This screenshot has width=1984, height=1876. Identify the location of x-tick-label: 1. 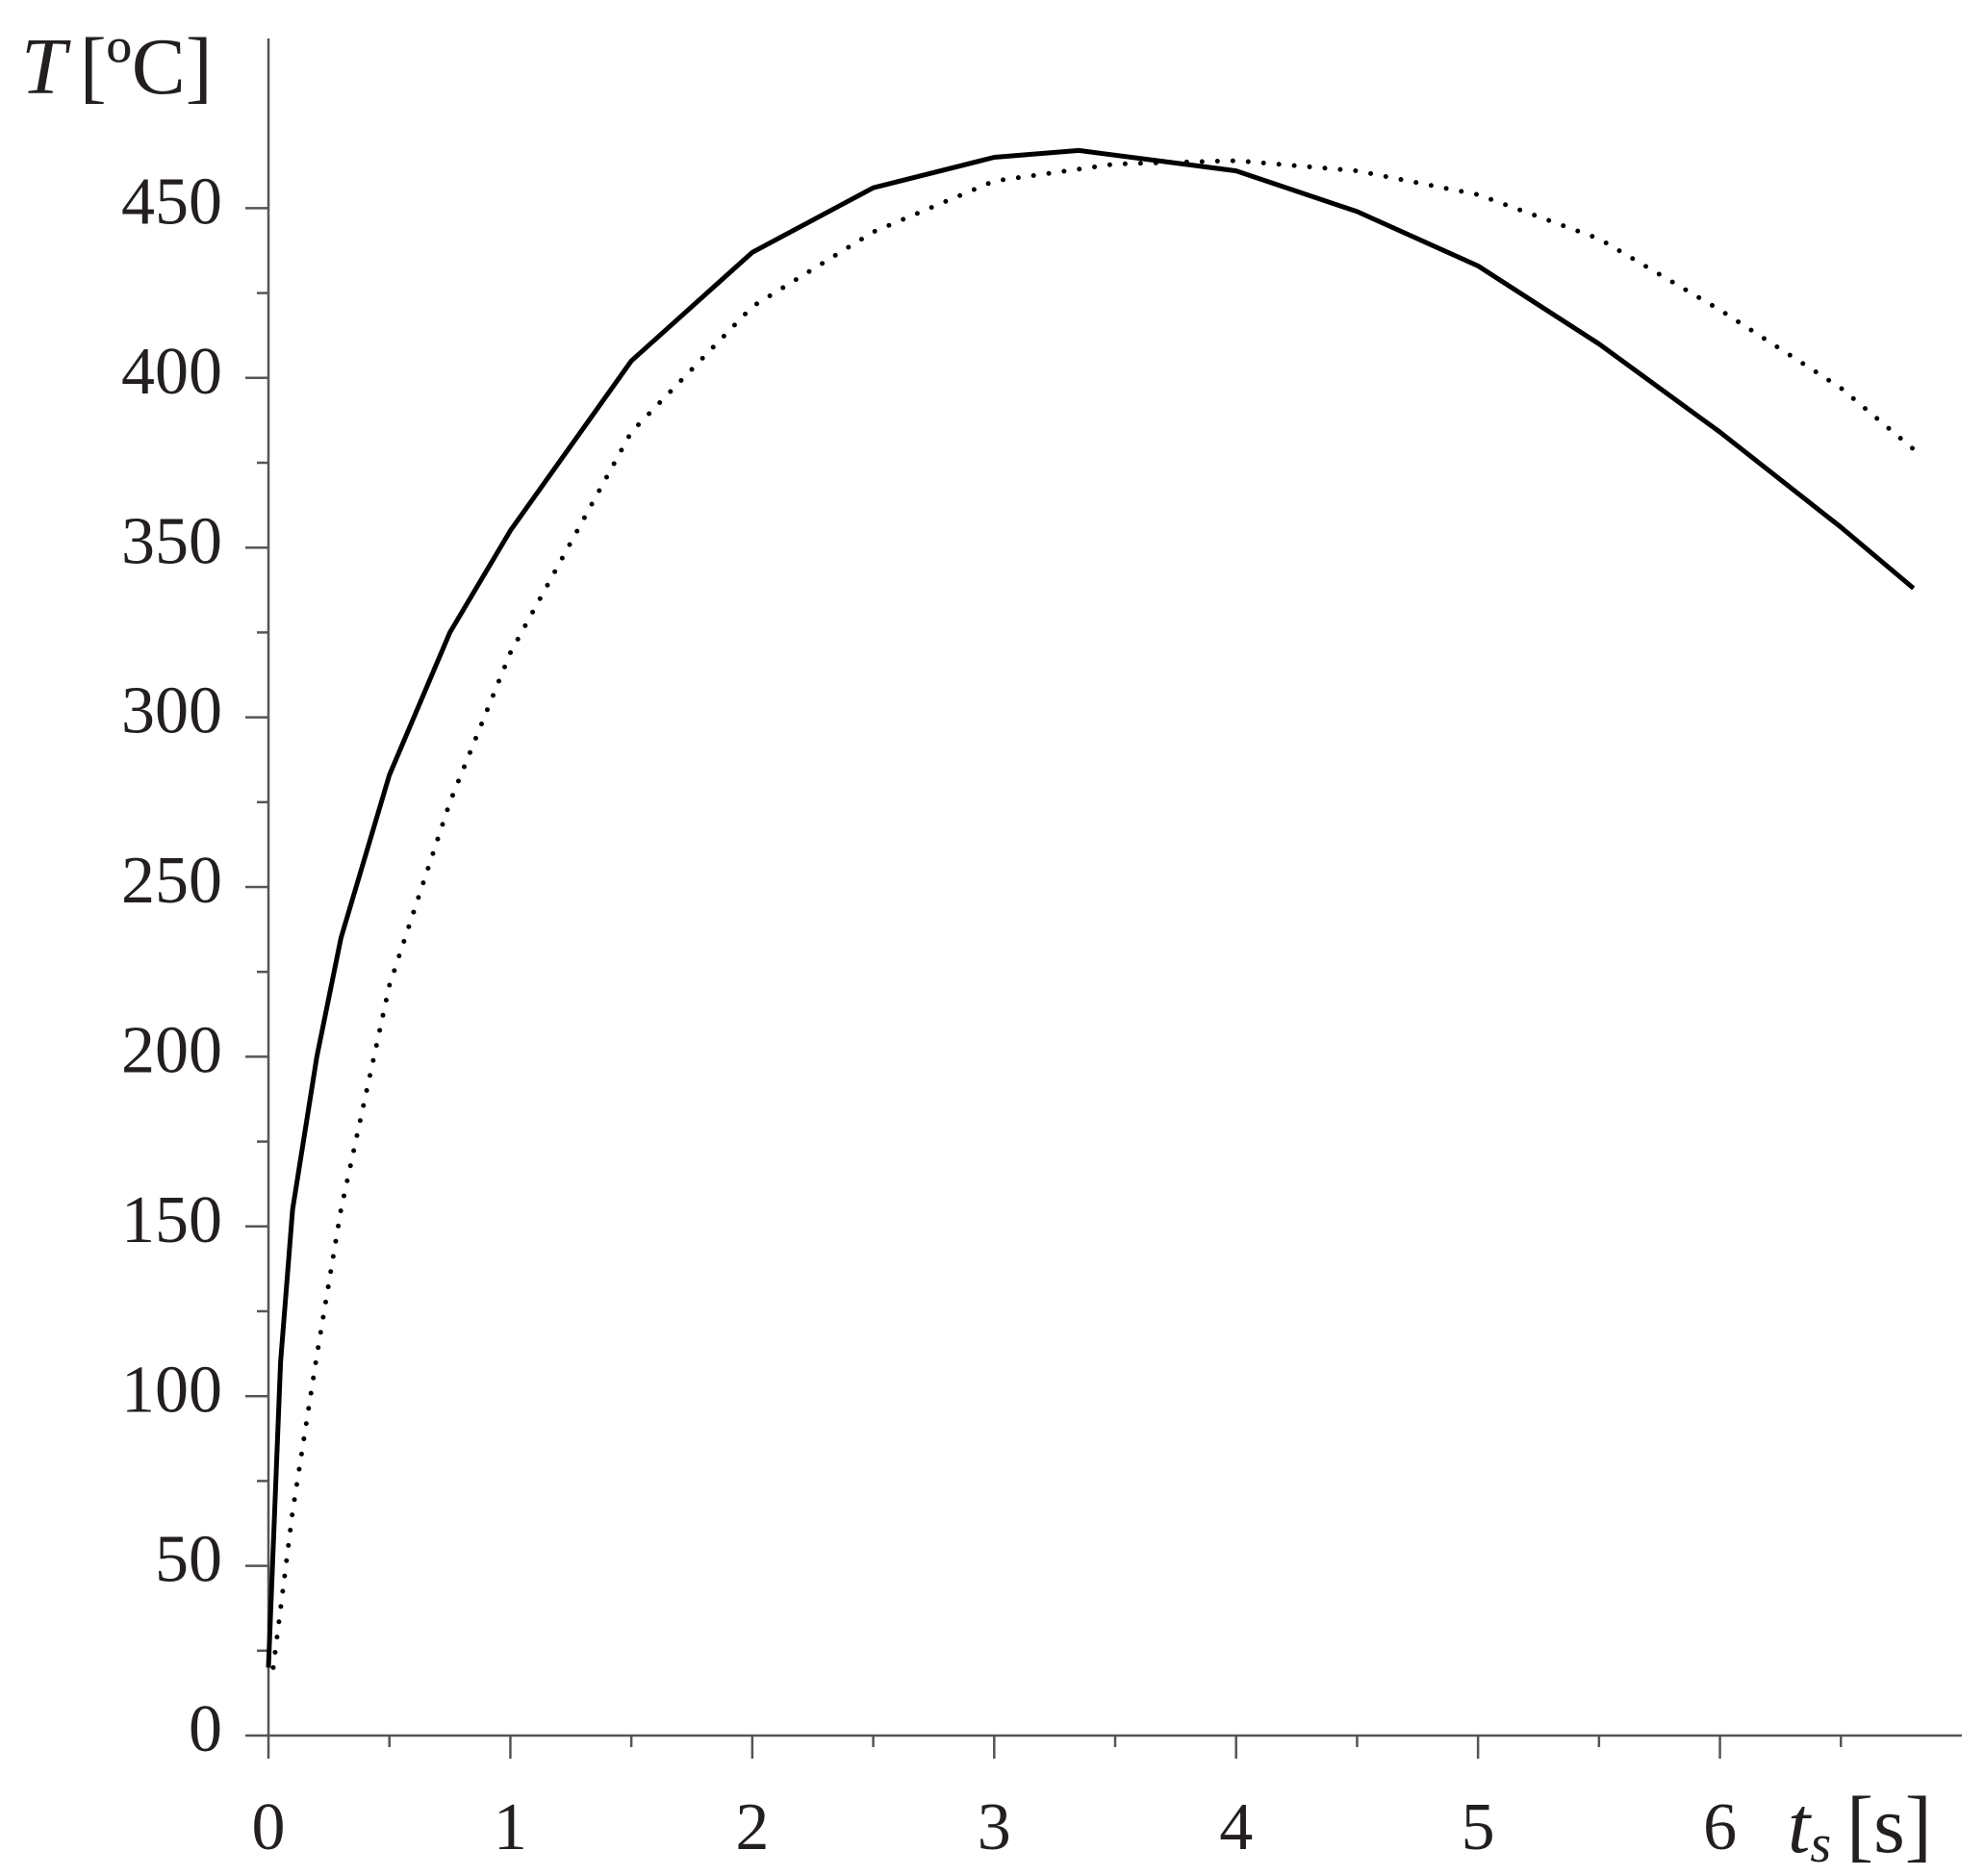
(510, 1827).